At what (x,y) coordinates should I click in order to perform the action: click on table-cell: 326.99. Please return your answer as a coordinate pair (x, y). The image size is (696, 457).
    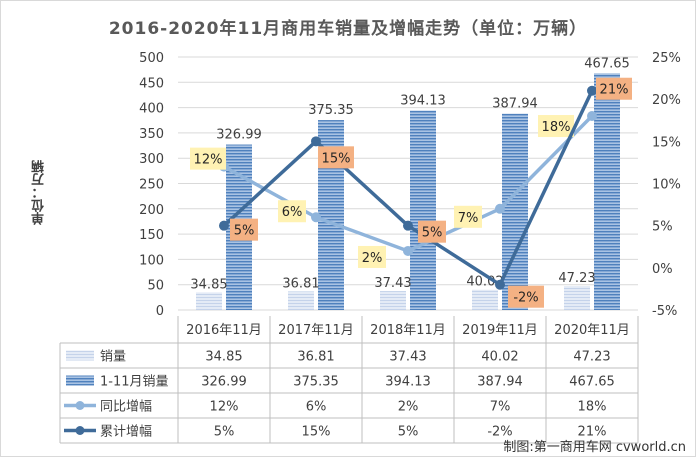
    Looking at the image, I should click on (224, 382).